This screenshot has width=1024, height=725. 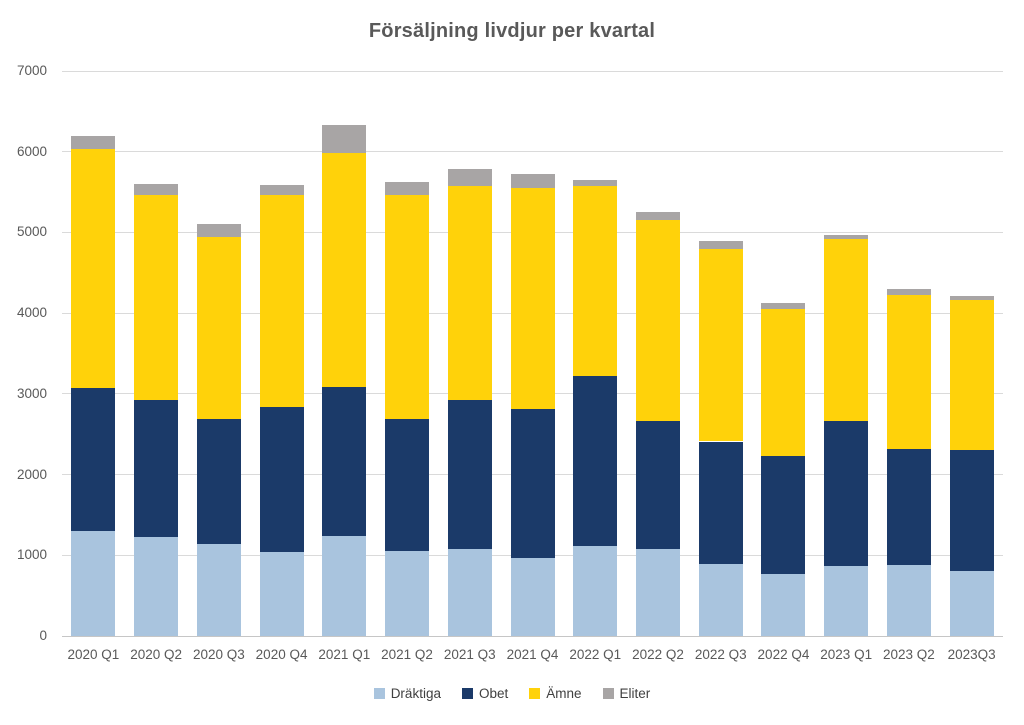 I want to click on legend-label: Obet, so click(x=493, y=693).